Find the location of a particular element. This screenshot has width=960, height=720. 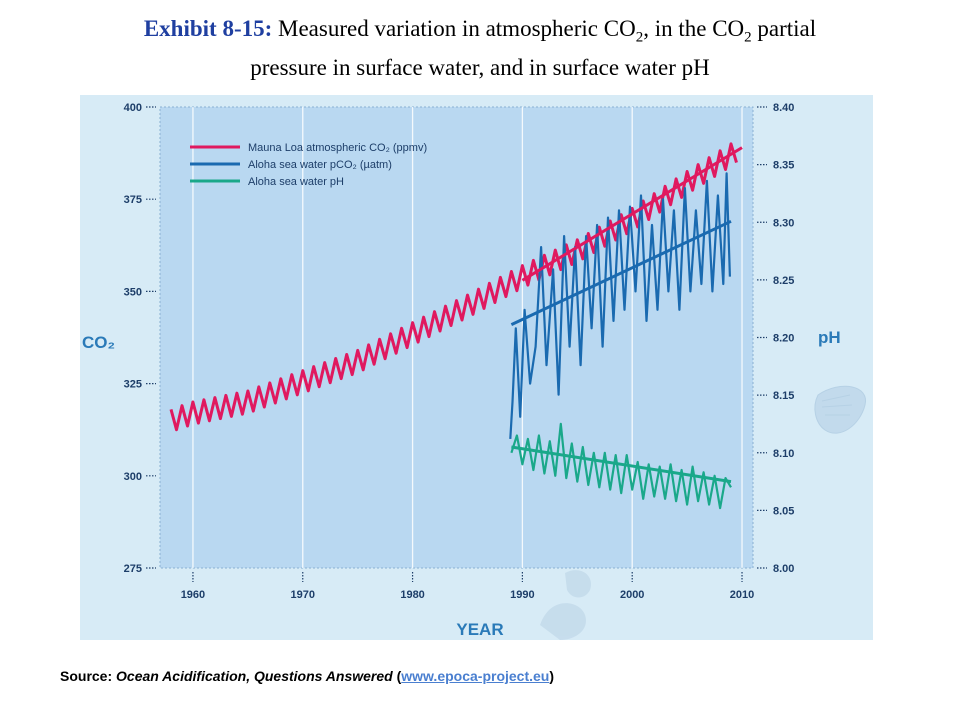

x-tick-label: 1980 is located at coordinates (412, 595).